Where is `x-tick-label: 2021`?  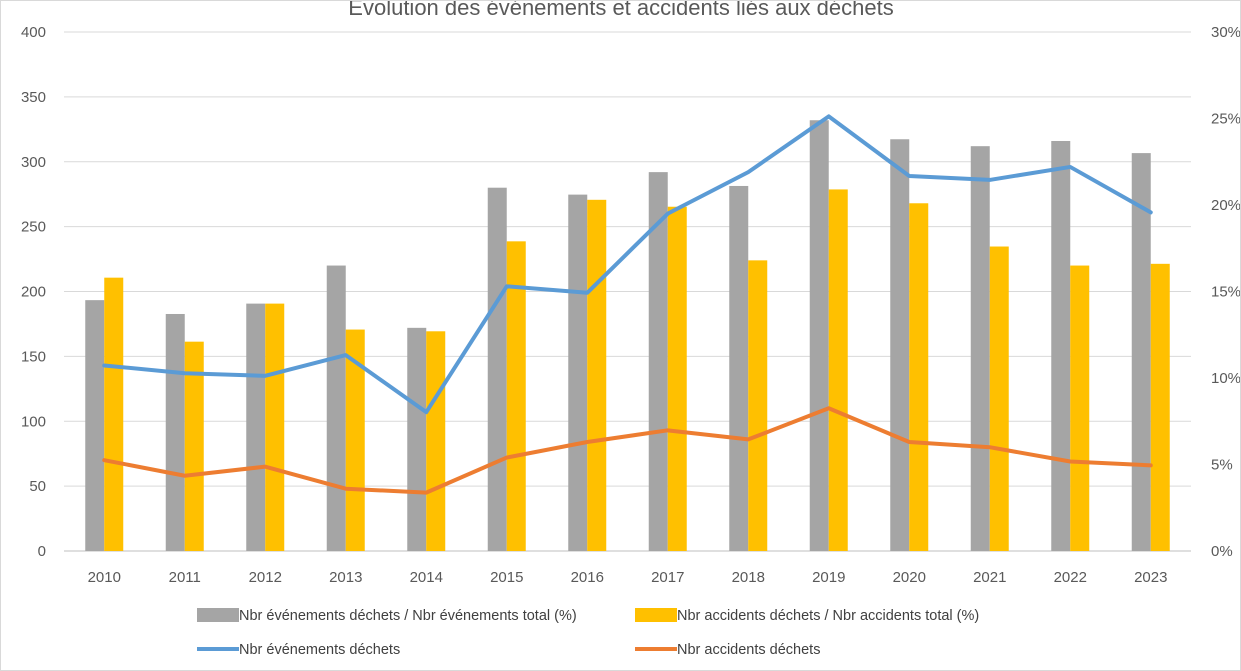 x-tick-label: 2021 is located at coordinates (989, 577).